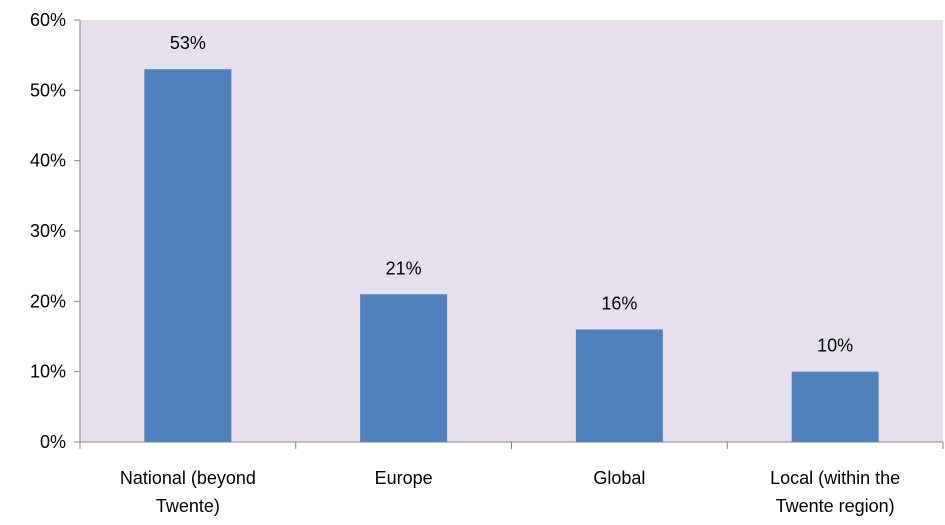 This screenshot has height=525, width=945. What do you see at coordinates (48, 372) in the screenshot?
I see `y-tick-label: 10%` at bounding box center [48, 372].